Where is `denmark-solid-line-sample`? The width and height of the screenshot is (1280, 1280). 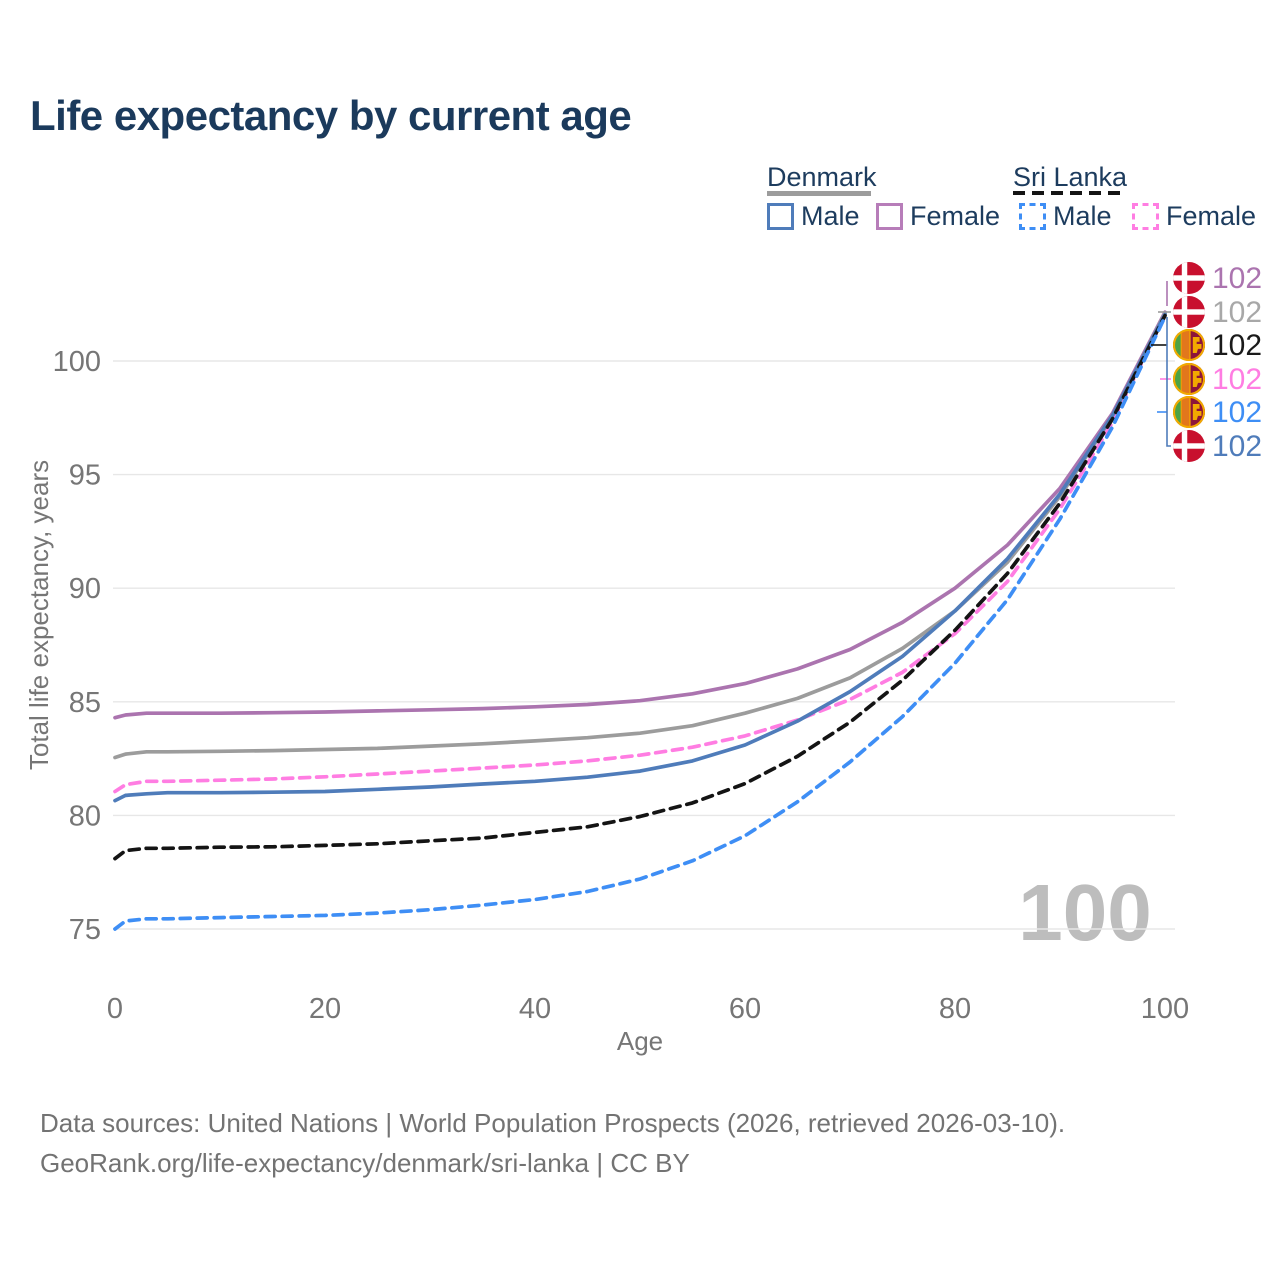 denmark-solid-line-sample is located at coordinates (819, 193).